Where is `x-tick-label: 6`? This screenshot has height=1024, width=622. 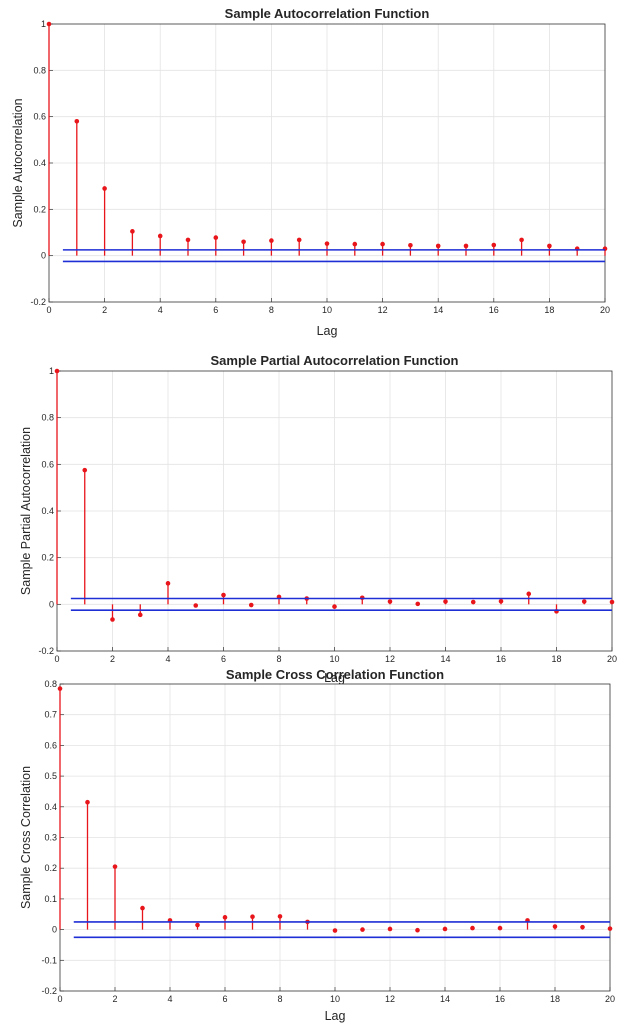
x-tick-label: 6 is located at coordinates (224, 999).